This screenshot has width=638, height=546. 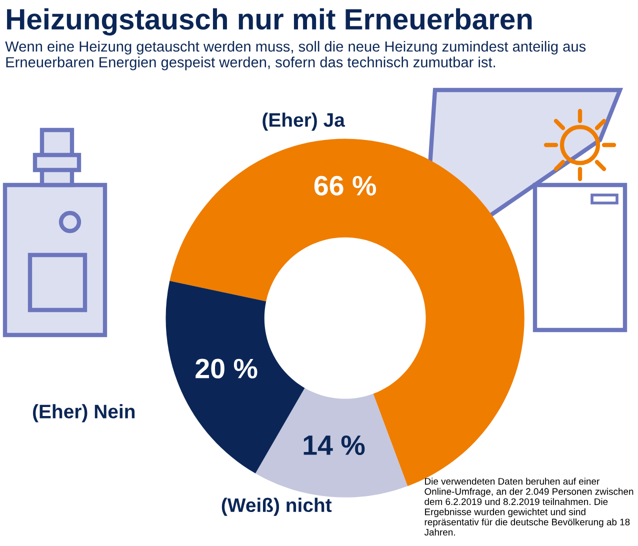 What do you see at coordinates (345, 186) in the screenshot?
I see `data-label: 66 %` at bounding box center [345, 186].